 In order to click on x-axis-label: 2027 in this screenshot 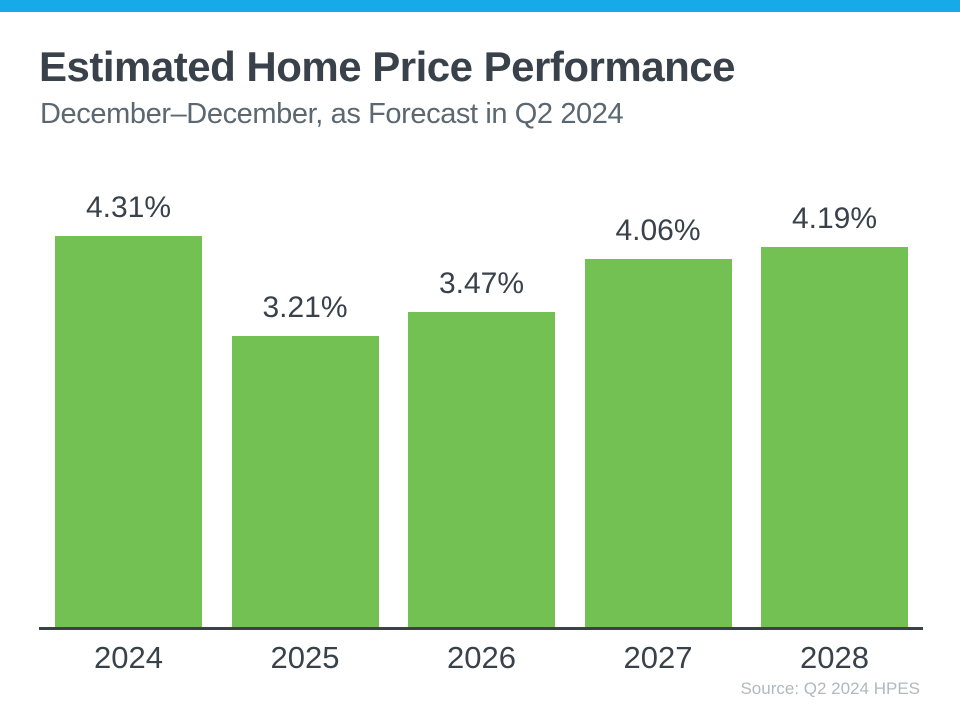, I will do `click(658, 657)`.